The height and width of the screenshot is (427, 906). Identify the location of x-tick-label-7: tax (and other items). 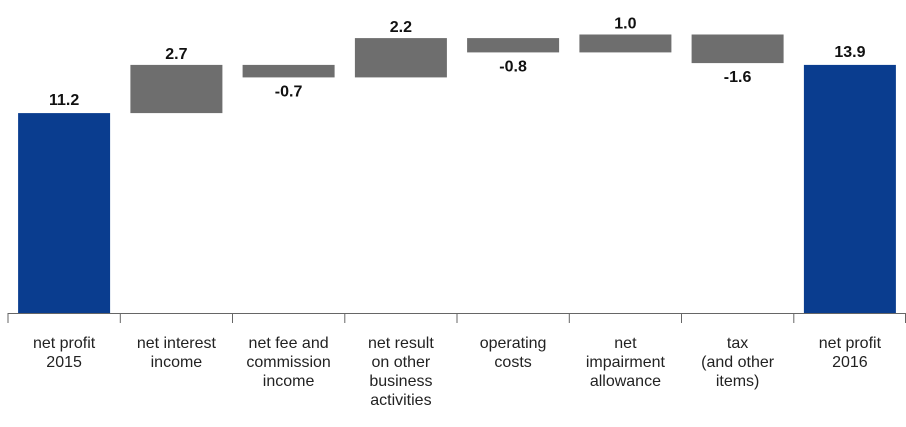
(738, 362).